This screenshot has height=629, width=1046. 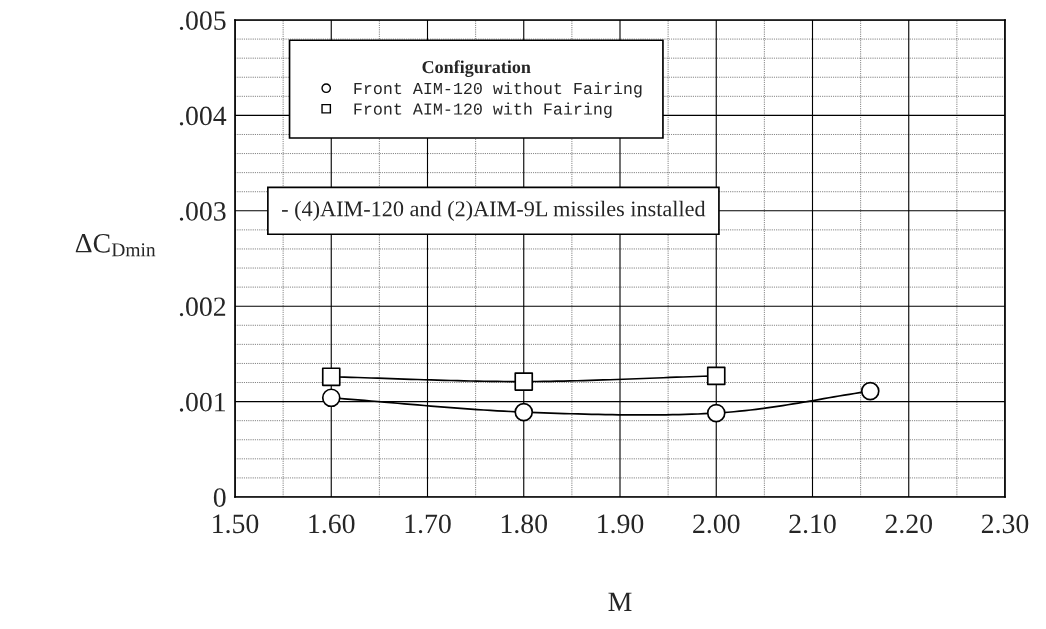 What do you see at coordinates (908, 524) in the screenshot?
I see `x-tick-label: 2.20` at bounding box center [908, 524].